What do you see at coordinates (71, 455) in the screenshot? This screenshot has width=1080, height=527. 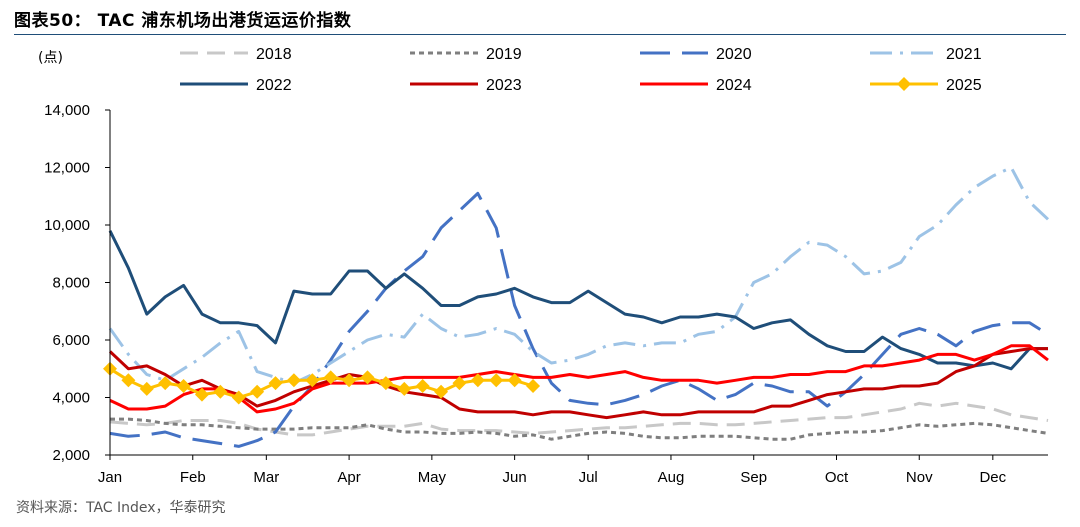 I see `y-tick-label: 2,000` at bounding box center [71, 455].